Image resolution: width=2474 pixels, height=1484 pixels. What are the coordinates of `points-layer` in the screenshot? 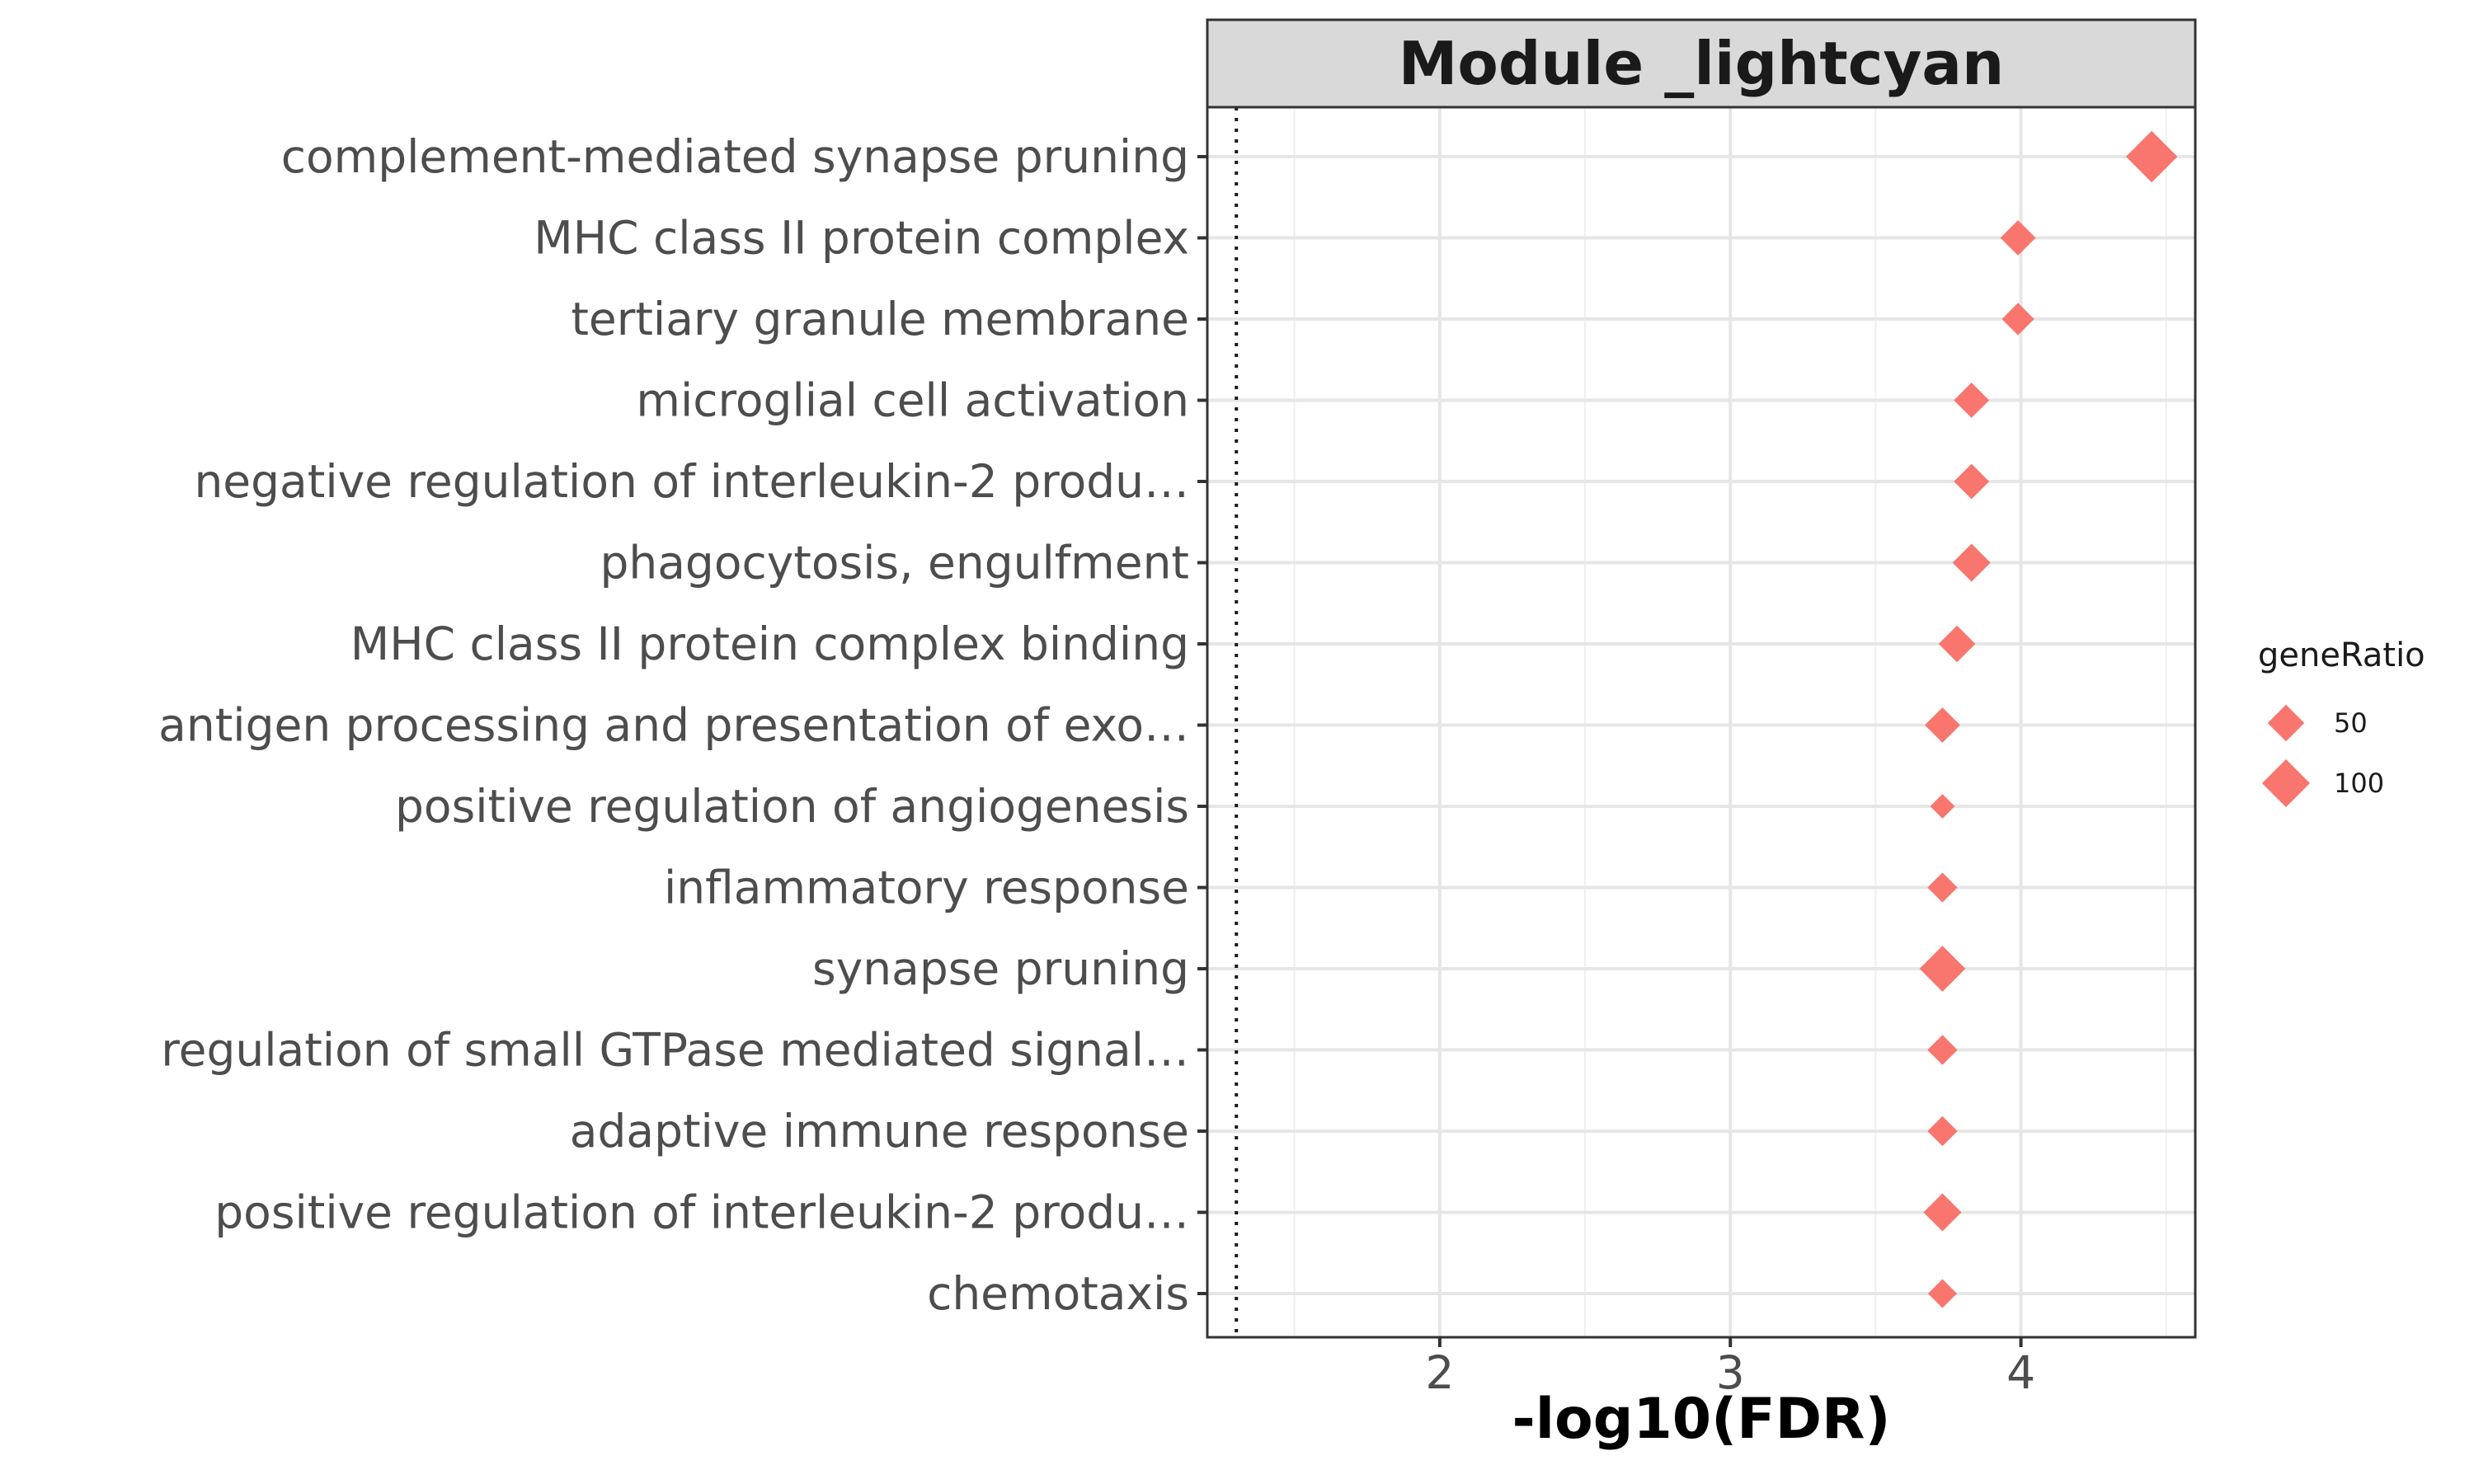 It's located at (2048, 719).